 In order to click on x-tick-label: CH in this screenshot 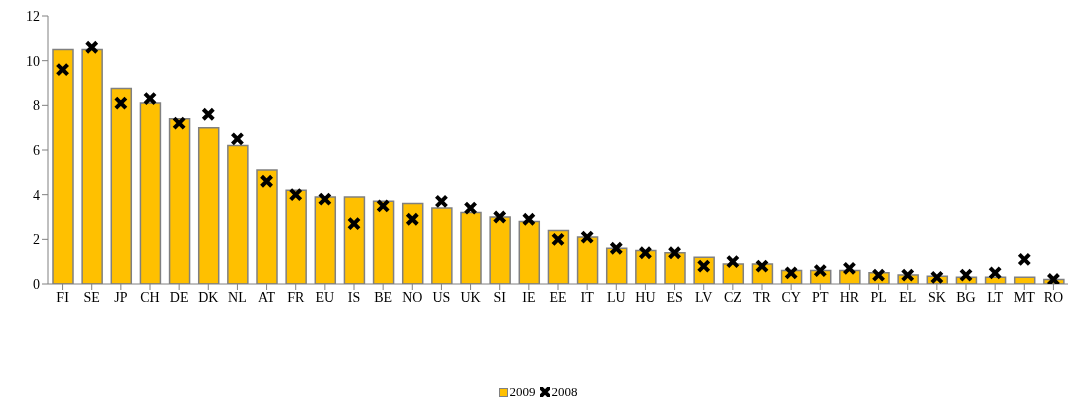, I will do `click(150, 297)`.